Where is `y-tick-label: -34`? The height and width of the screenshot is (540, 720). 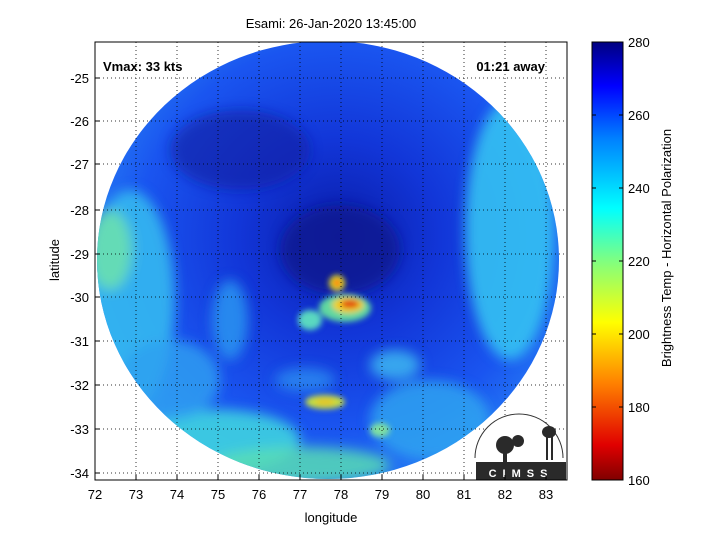 y-tick-label: -34 is located at coordinates (79, 473).